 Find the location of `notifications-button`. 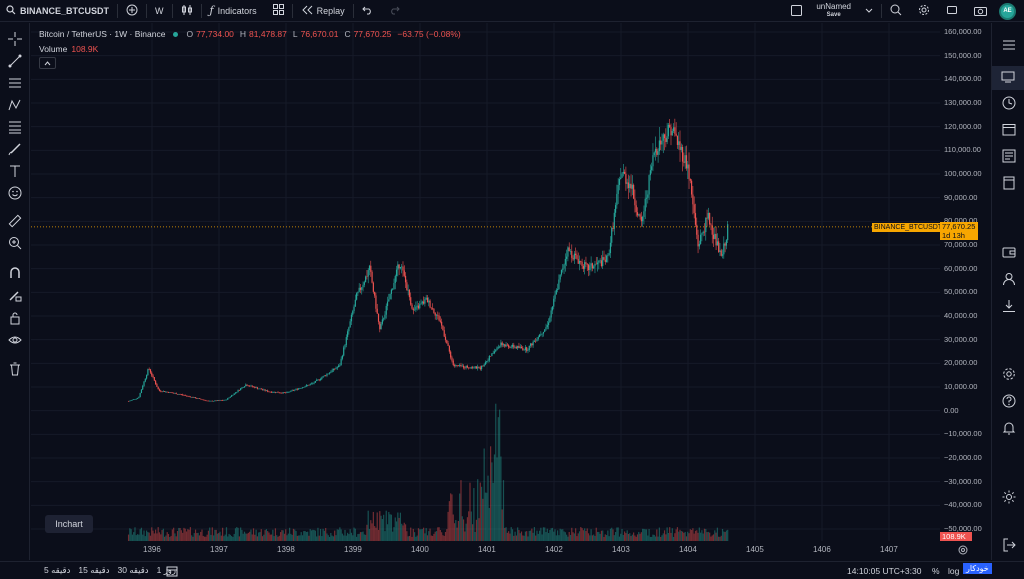

notifications-button is located at coordinates (1009, 429).